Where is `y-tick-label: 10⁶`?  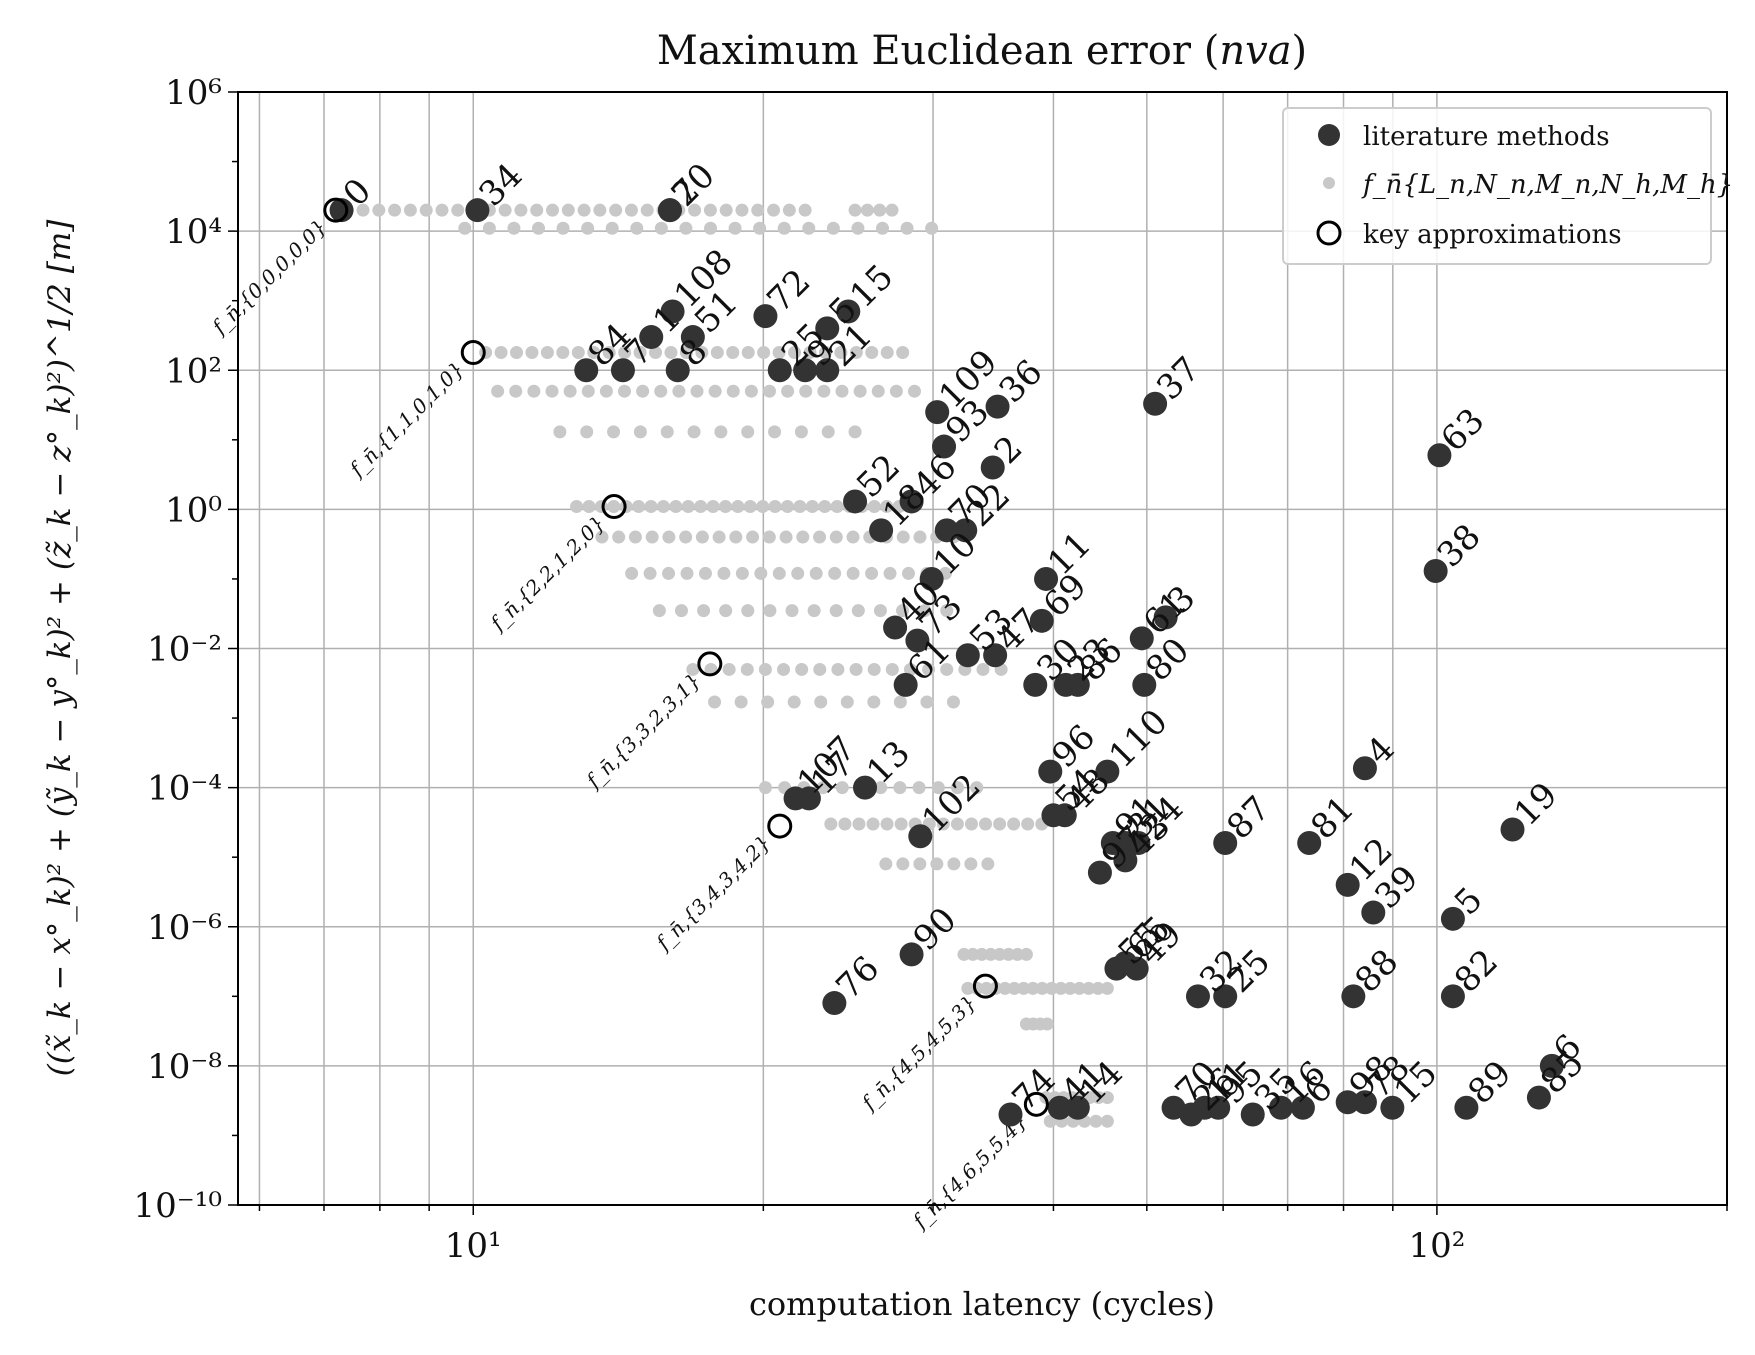 y-tick-label: 10⁶ is located at coordinates (193, 93).